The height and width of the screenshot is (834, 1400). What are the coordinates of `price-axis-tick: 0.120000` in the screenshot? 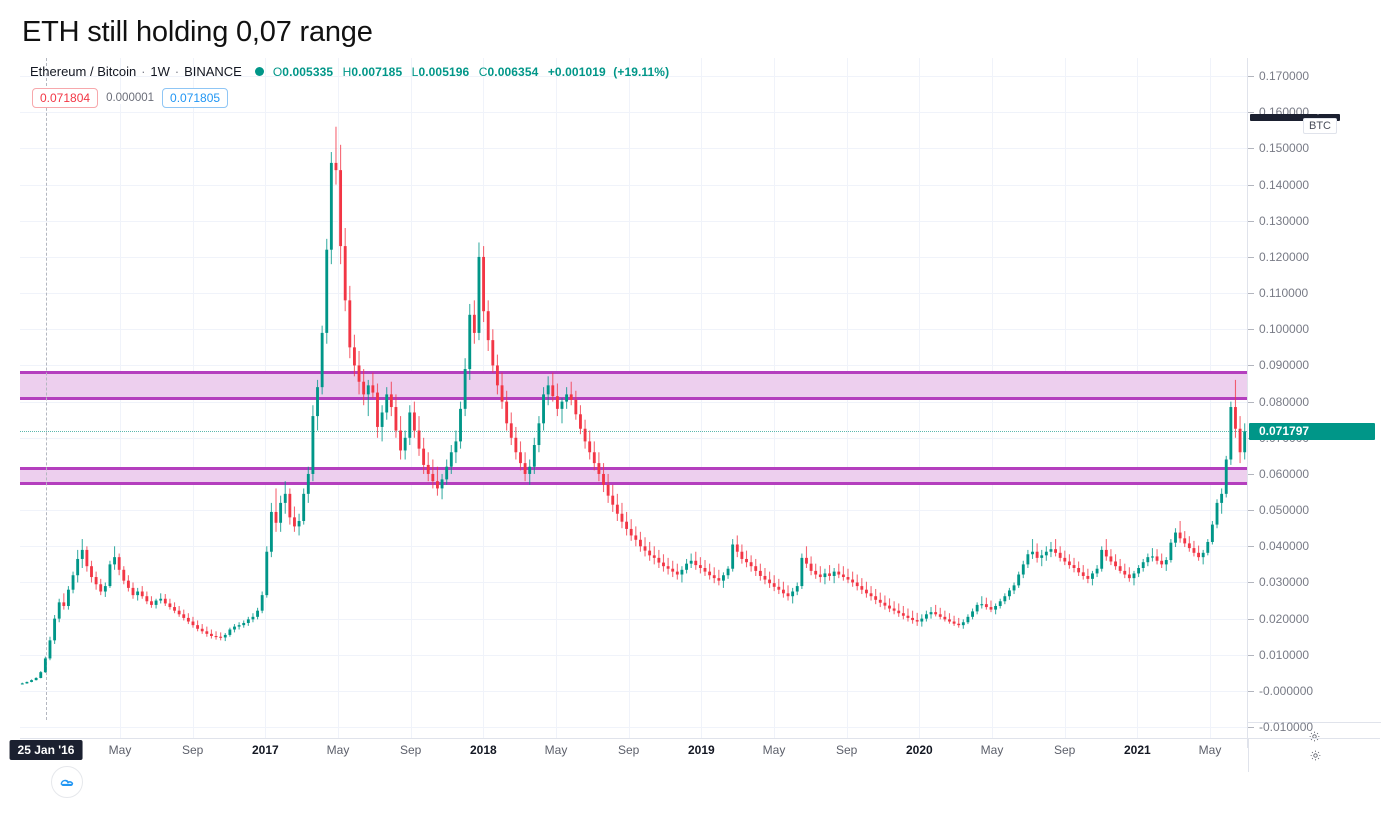 It's located at (1314, 257).